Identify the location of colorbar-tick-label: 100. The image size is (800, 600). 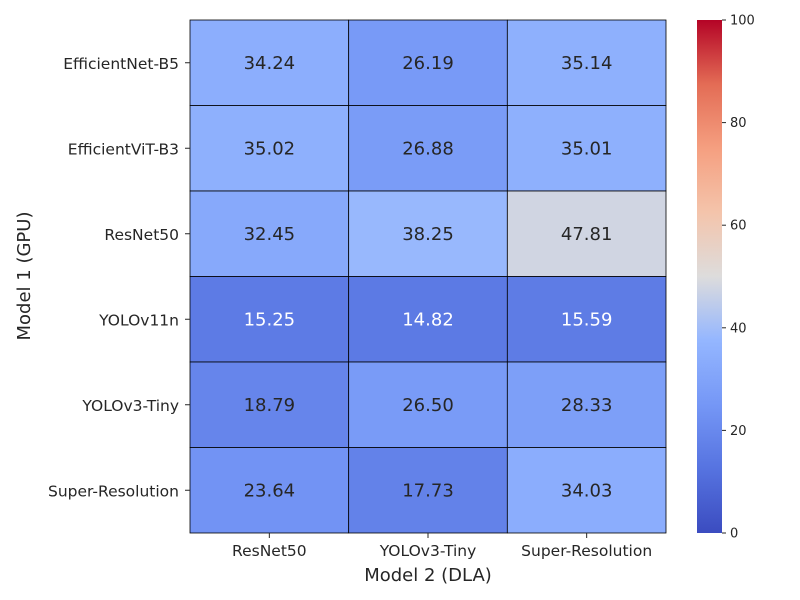
(742, 21).